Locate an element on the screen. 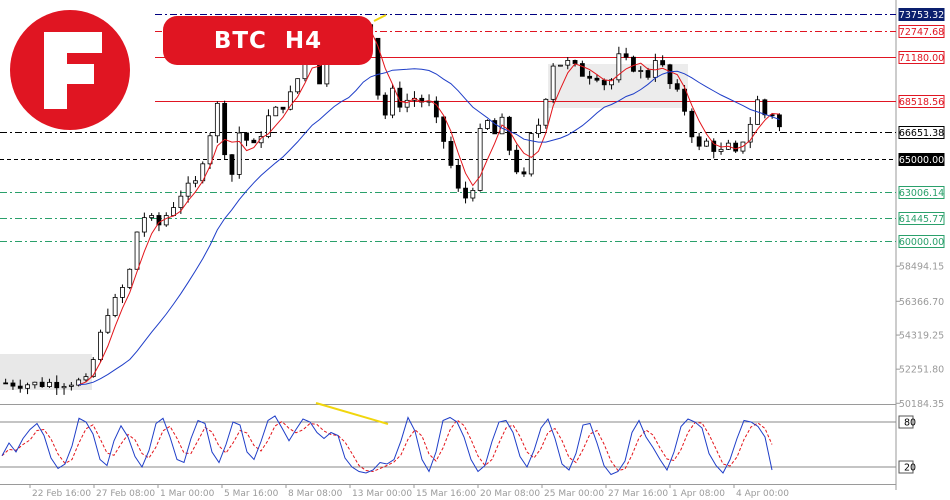 The image size is (950, 500). timeframe-label: H4 is located at coordinates (303, 40).